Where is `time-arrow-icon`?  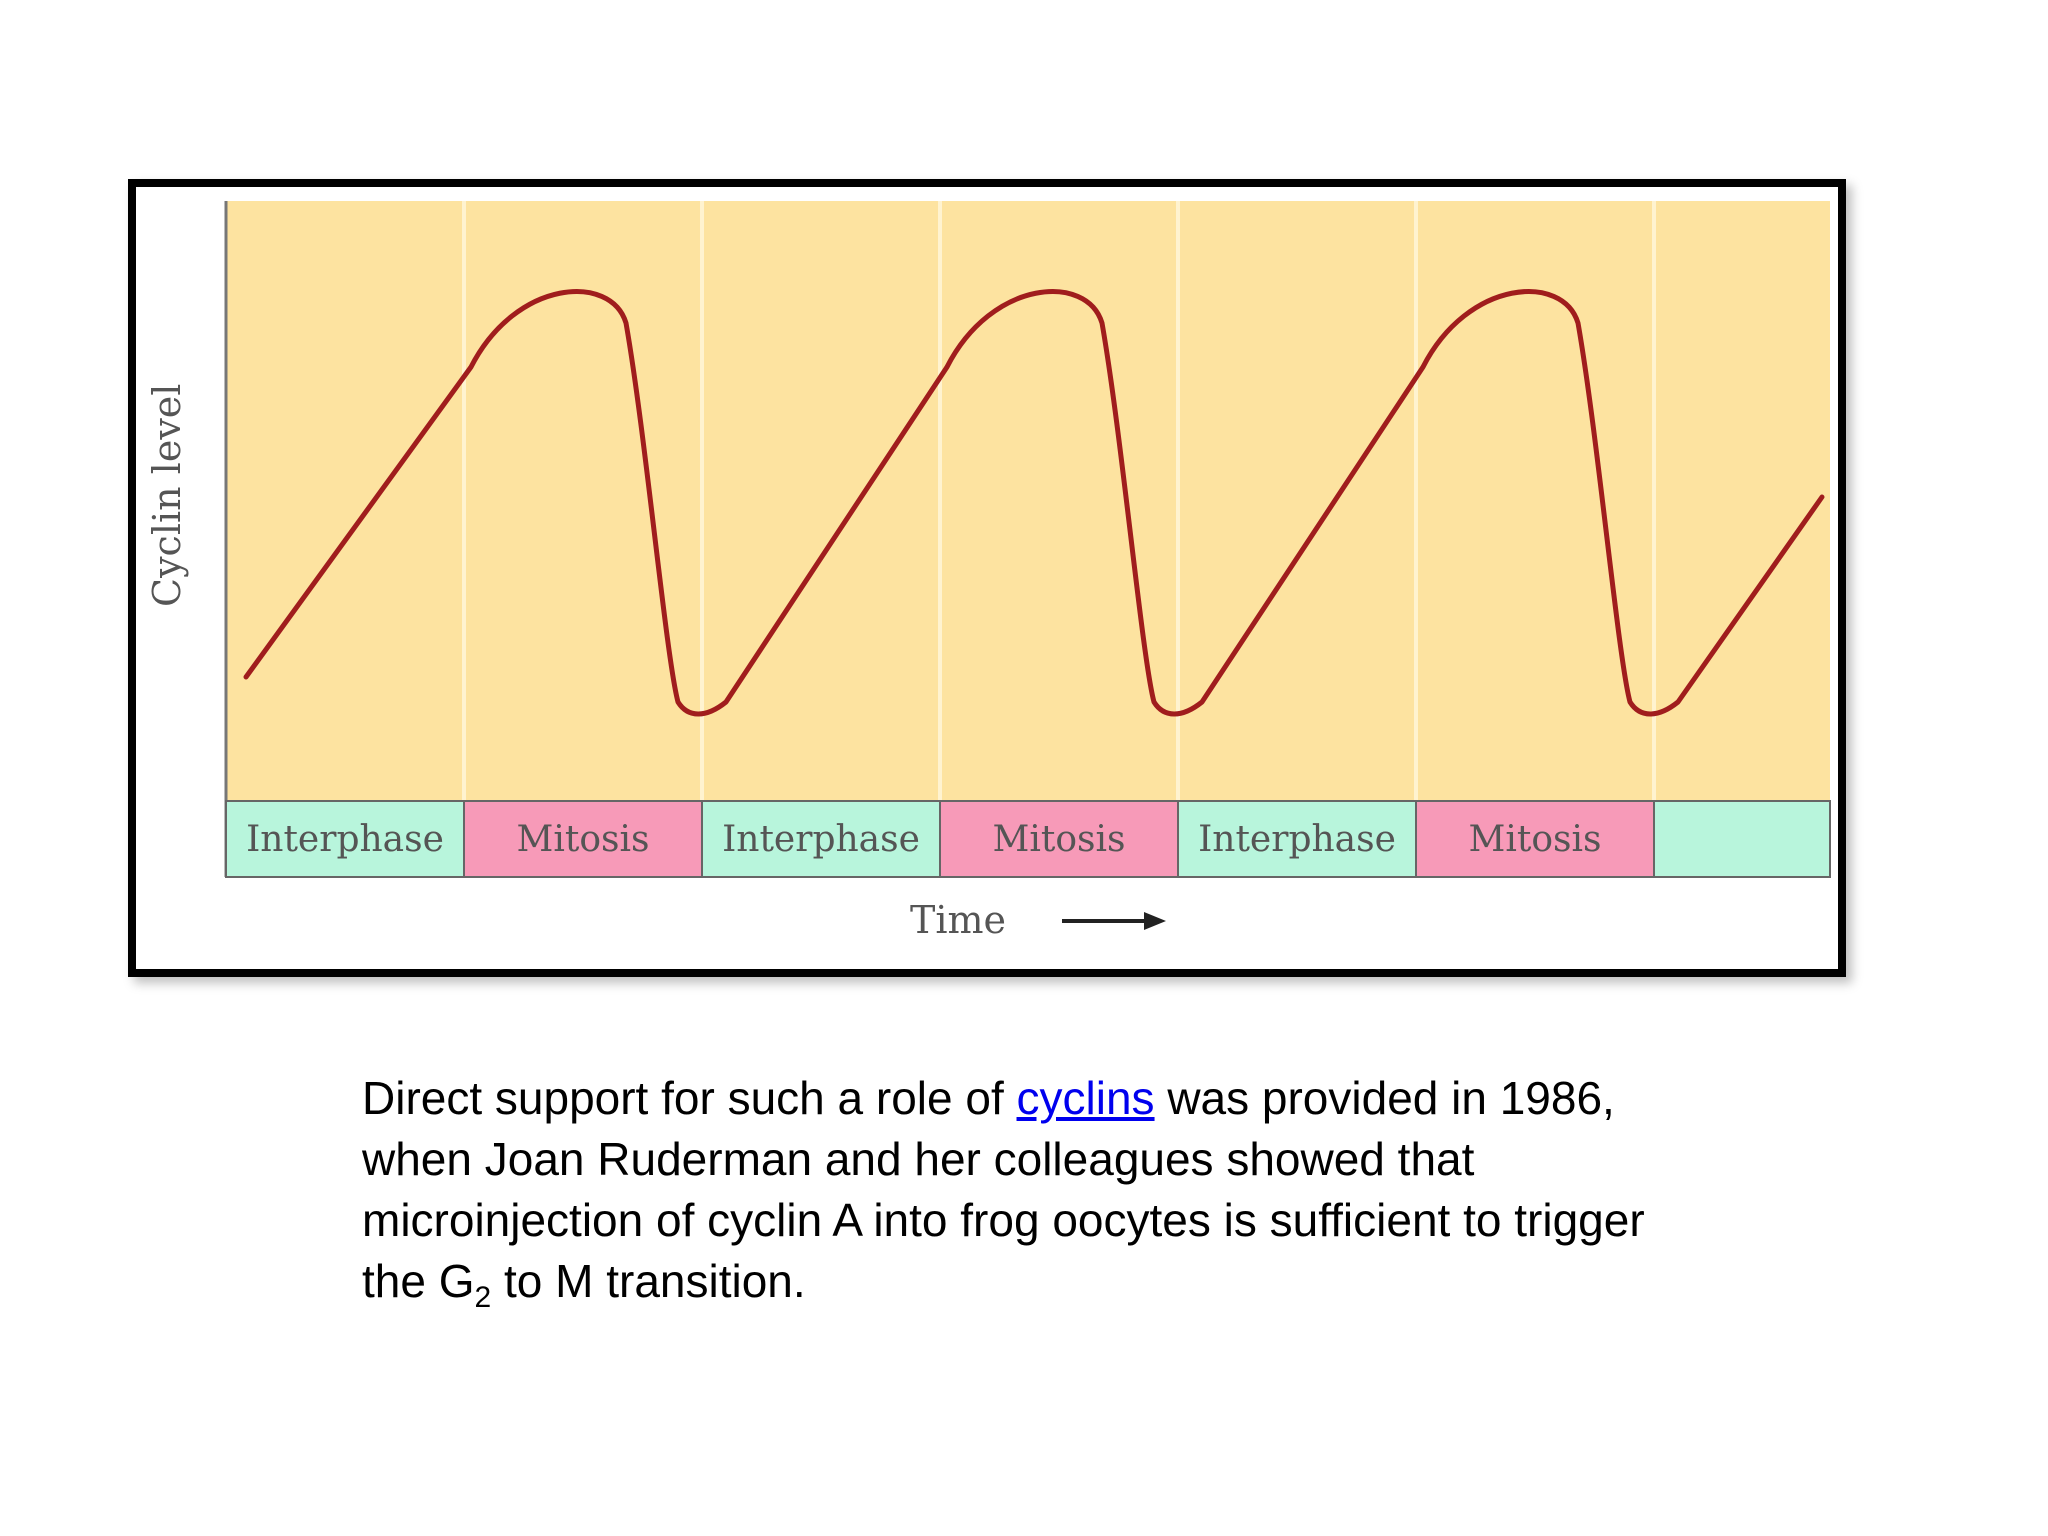
time-arrow-icon is located at coordinates (1114, 921).